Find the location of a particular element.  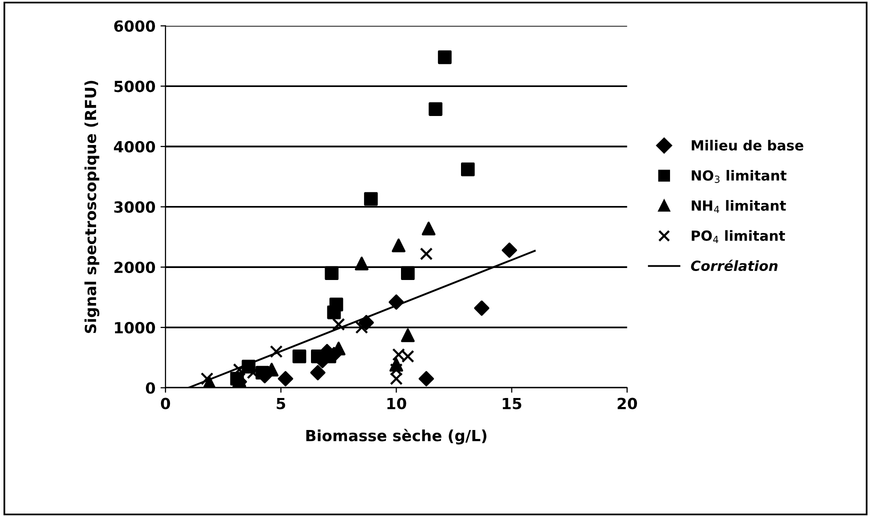

y-tick-label: 0 is located at coordinates (151, 388).